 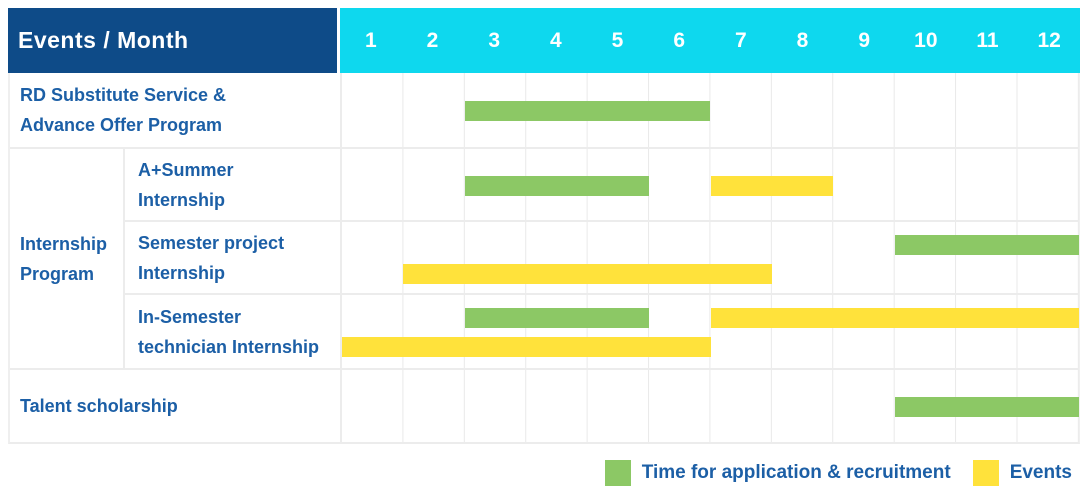 I want to click on legend-item-event: Events, so click(x=1022, y=473).